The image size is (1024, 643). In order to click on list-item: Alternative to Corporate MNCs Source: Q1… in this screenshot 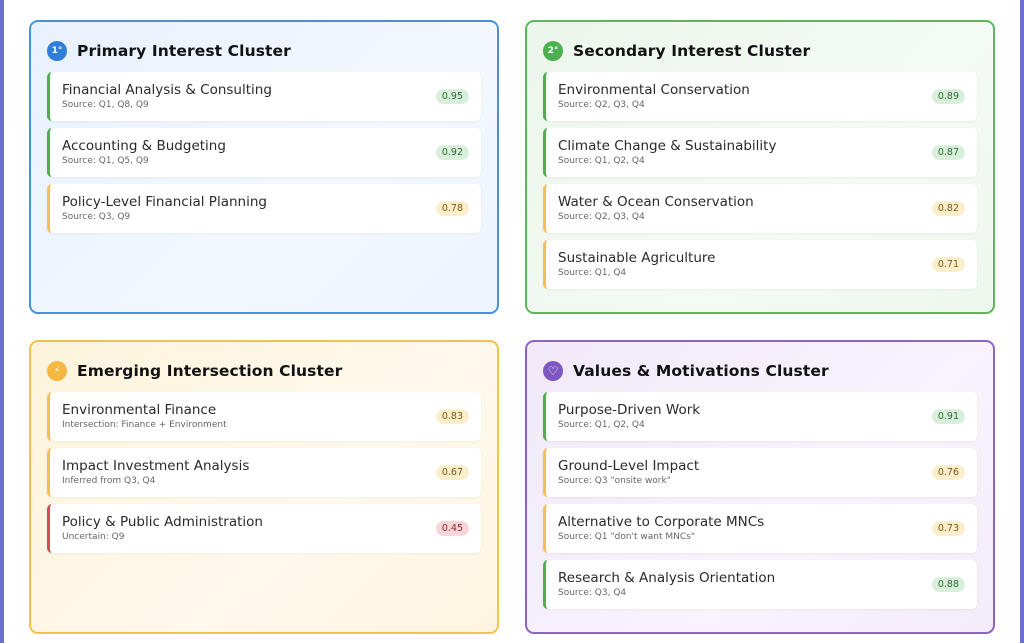, I will do `click(760, 528)`.